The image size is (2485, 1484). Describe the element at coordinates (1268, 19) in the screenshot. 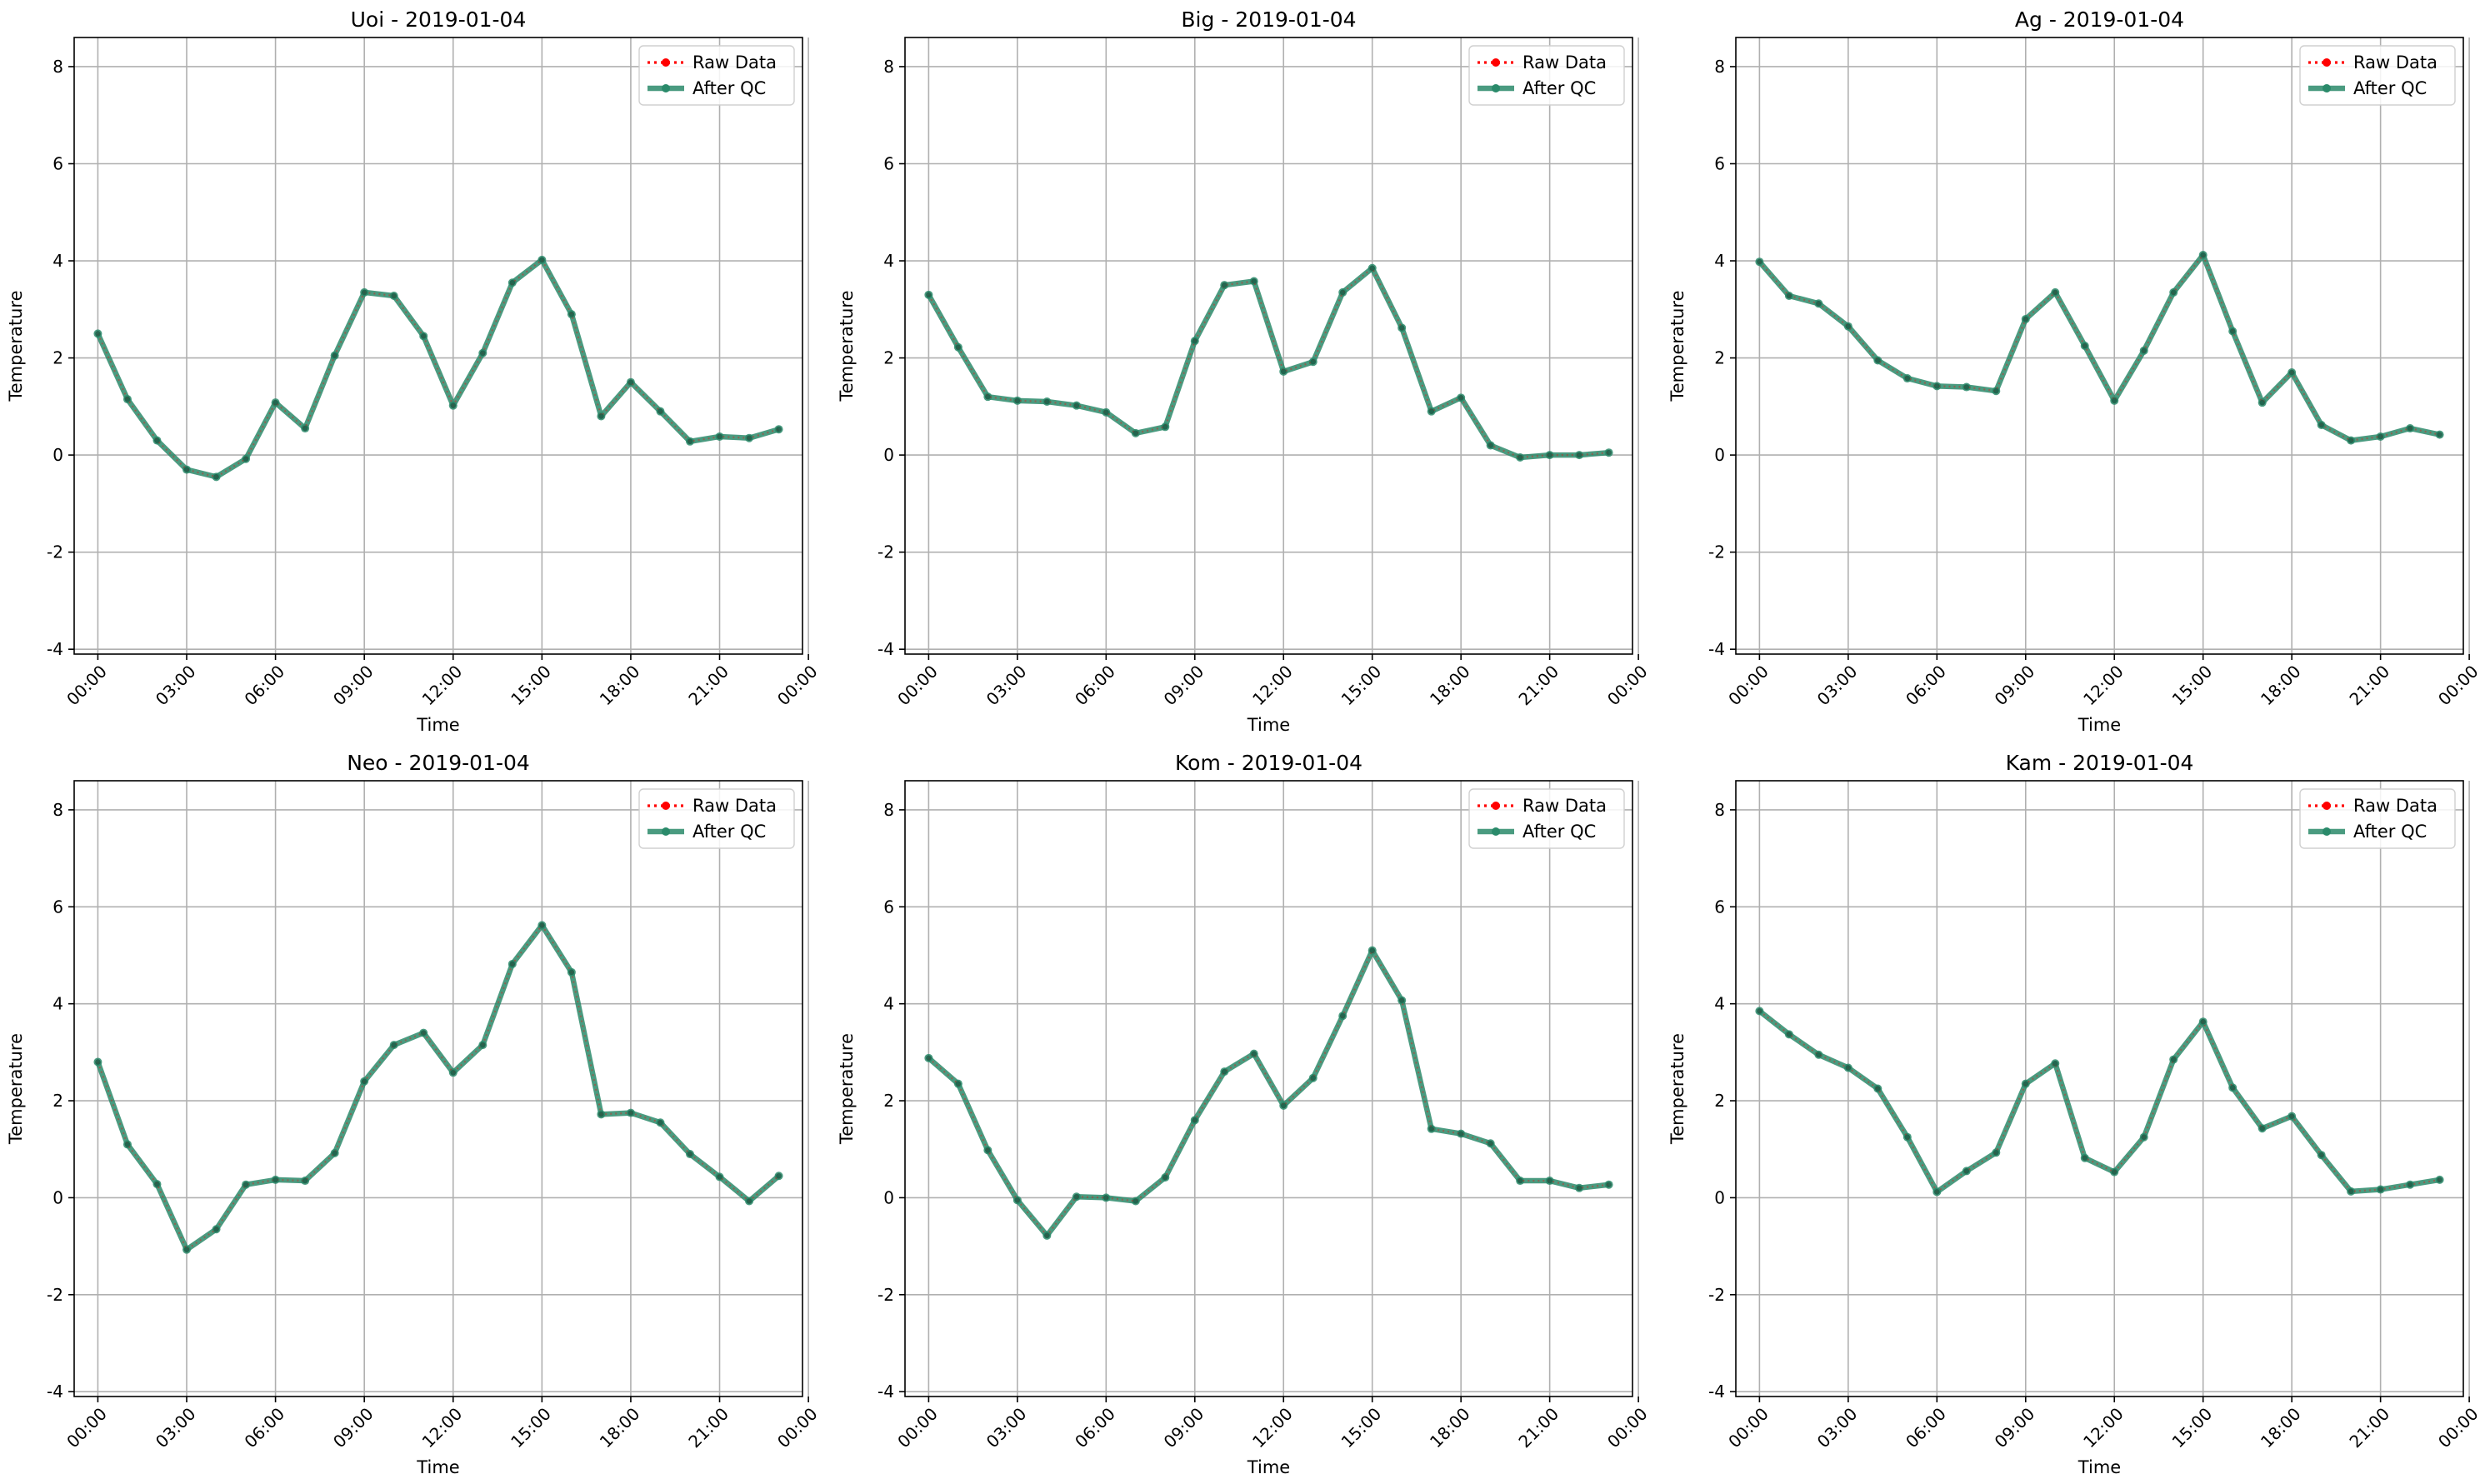

I see `chart-title: Big - 2019-01-04` at that location.